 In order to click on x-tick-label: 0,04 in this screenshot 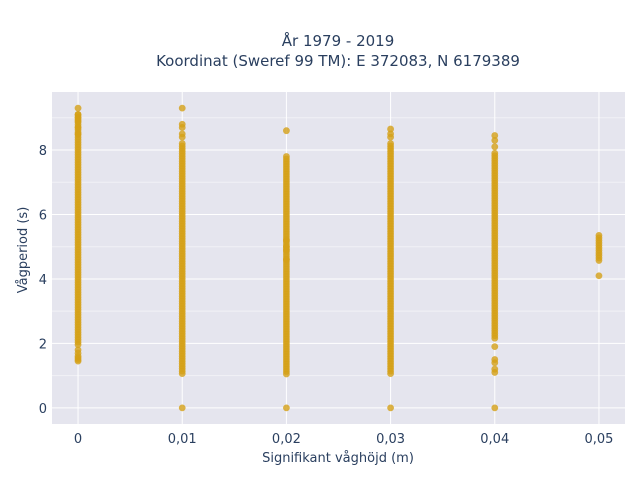, I will do `click(494, 439)`.